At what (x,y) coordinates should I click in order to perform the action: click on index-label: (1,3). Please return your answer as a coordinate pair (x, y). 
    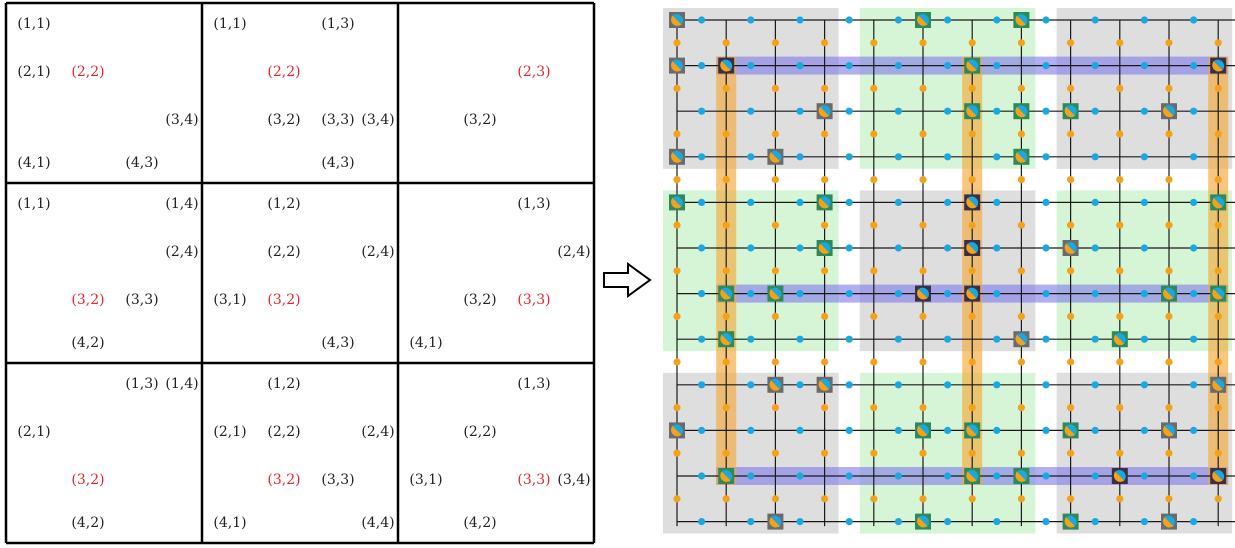
    Looking at the image, I should click on (533, 384).